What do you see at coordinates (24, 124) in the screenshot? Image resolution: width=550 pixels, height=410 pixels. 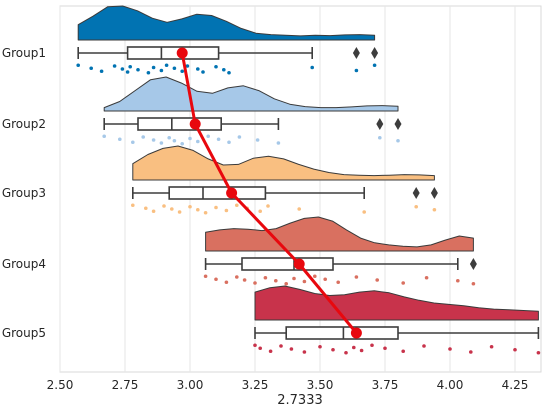 I see `category-label: Group2` at bounding box center [24, 124].